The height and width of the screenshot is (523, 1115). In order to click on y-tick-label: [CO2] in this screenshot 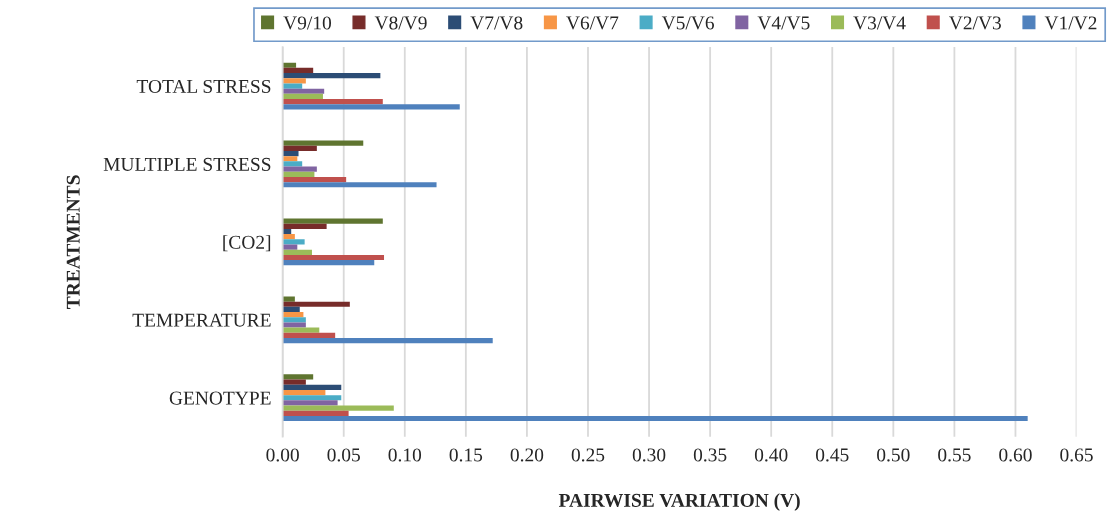, I will do `click(247, 243)`.